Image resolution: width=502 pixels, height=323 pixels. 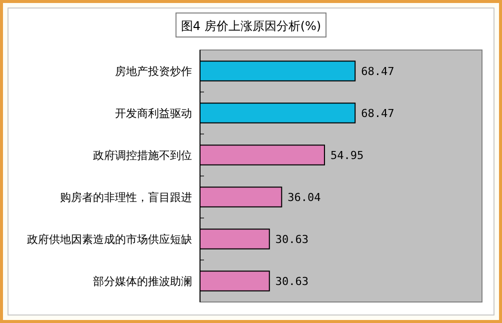 I want to click on y-tick-label: 部分媒体的推波助澜, so click(x=142, y=281).